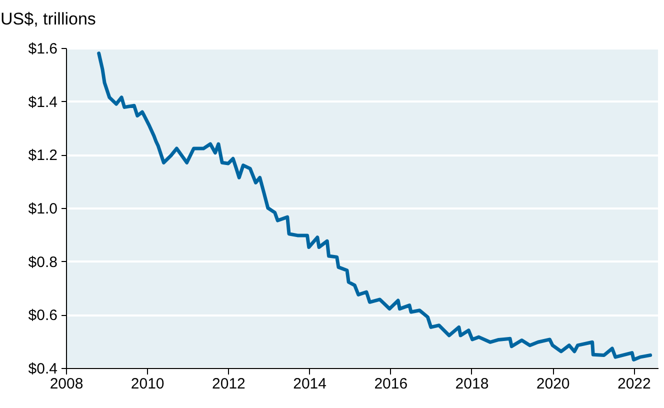 The height and width of the screenshot is (408, 664). What do you see at coordinates (43, 369) in the screenshot?
I see `y-tick-label: $0.4` at bounding box center [43, 369].